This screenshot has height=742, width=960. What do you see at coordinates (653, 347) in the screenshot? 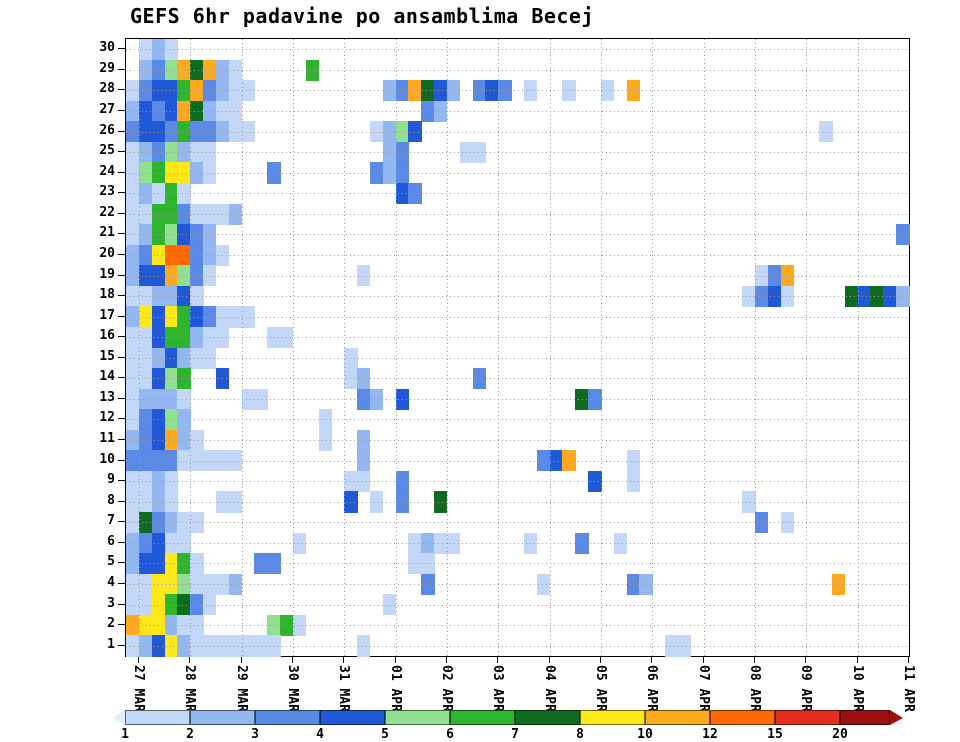
I see `v-gridline` at bounding box center [653, 347].